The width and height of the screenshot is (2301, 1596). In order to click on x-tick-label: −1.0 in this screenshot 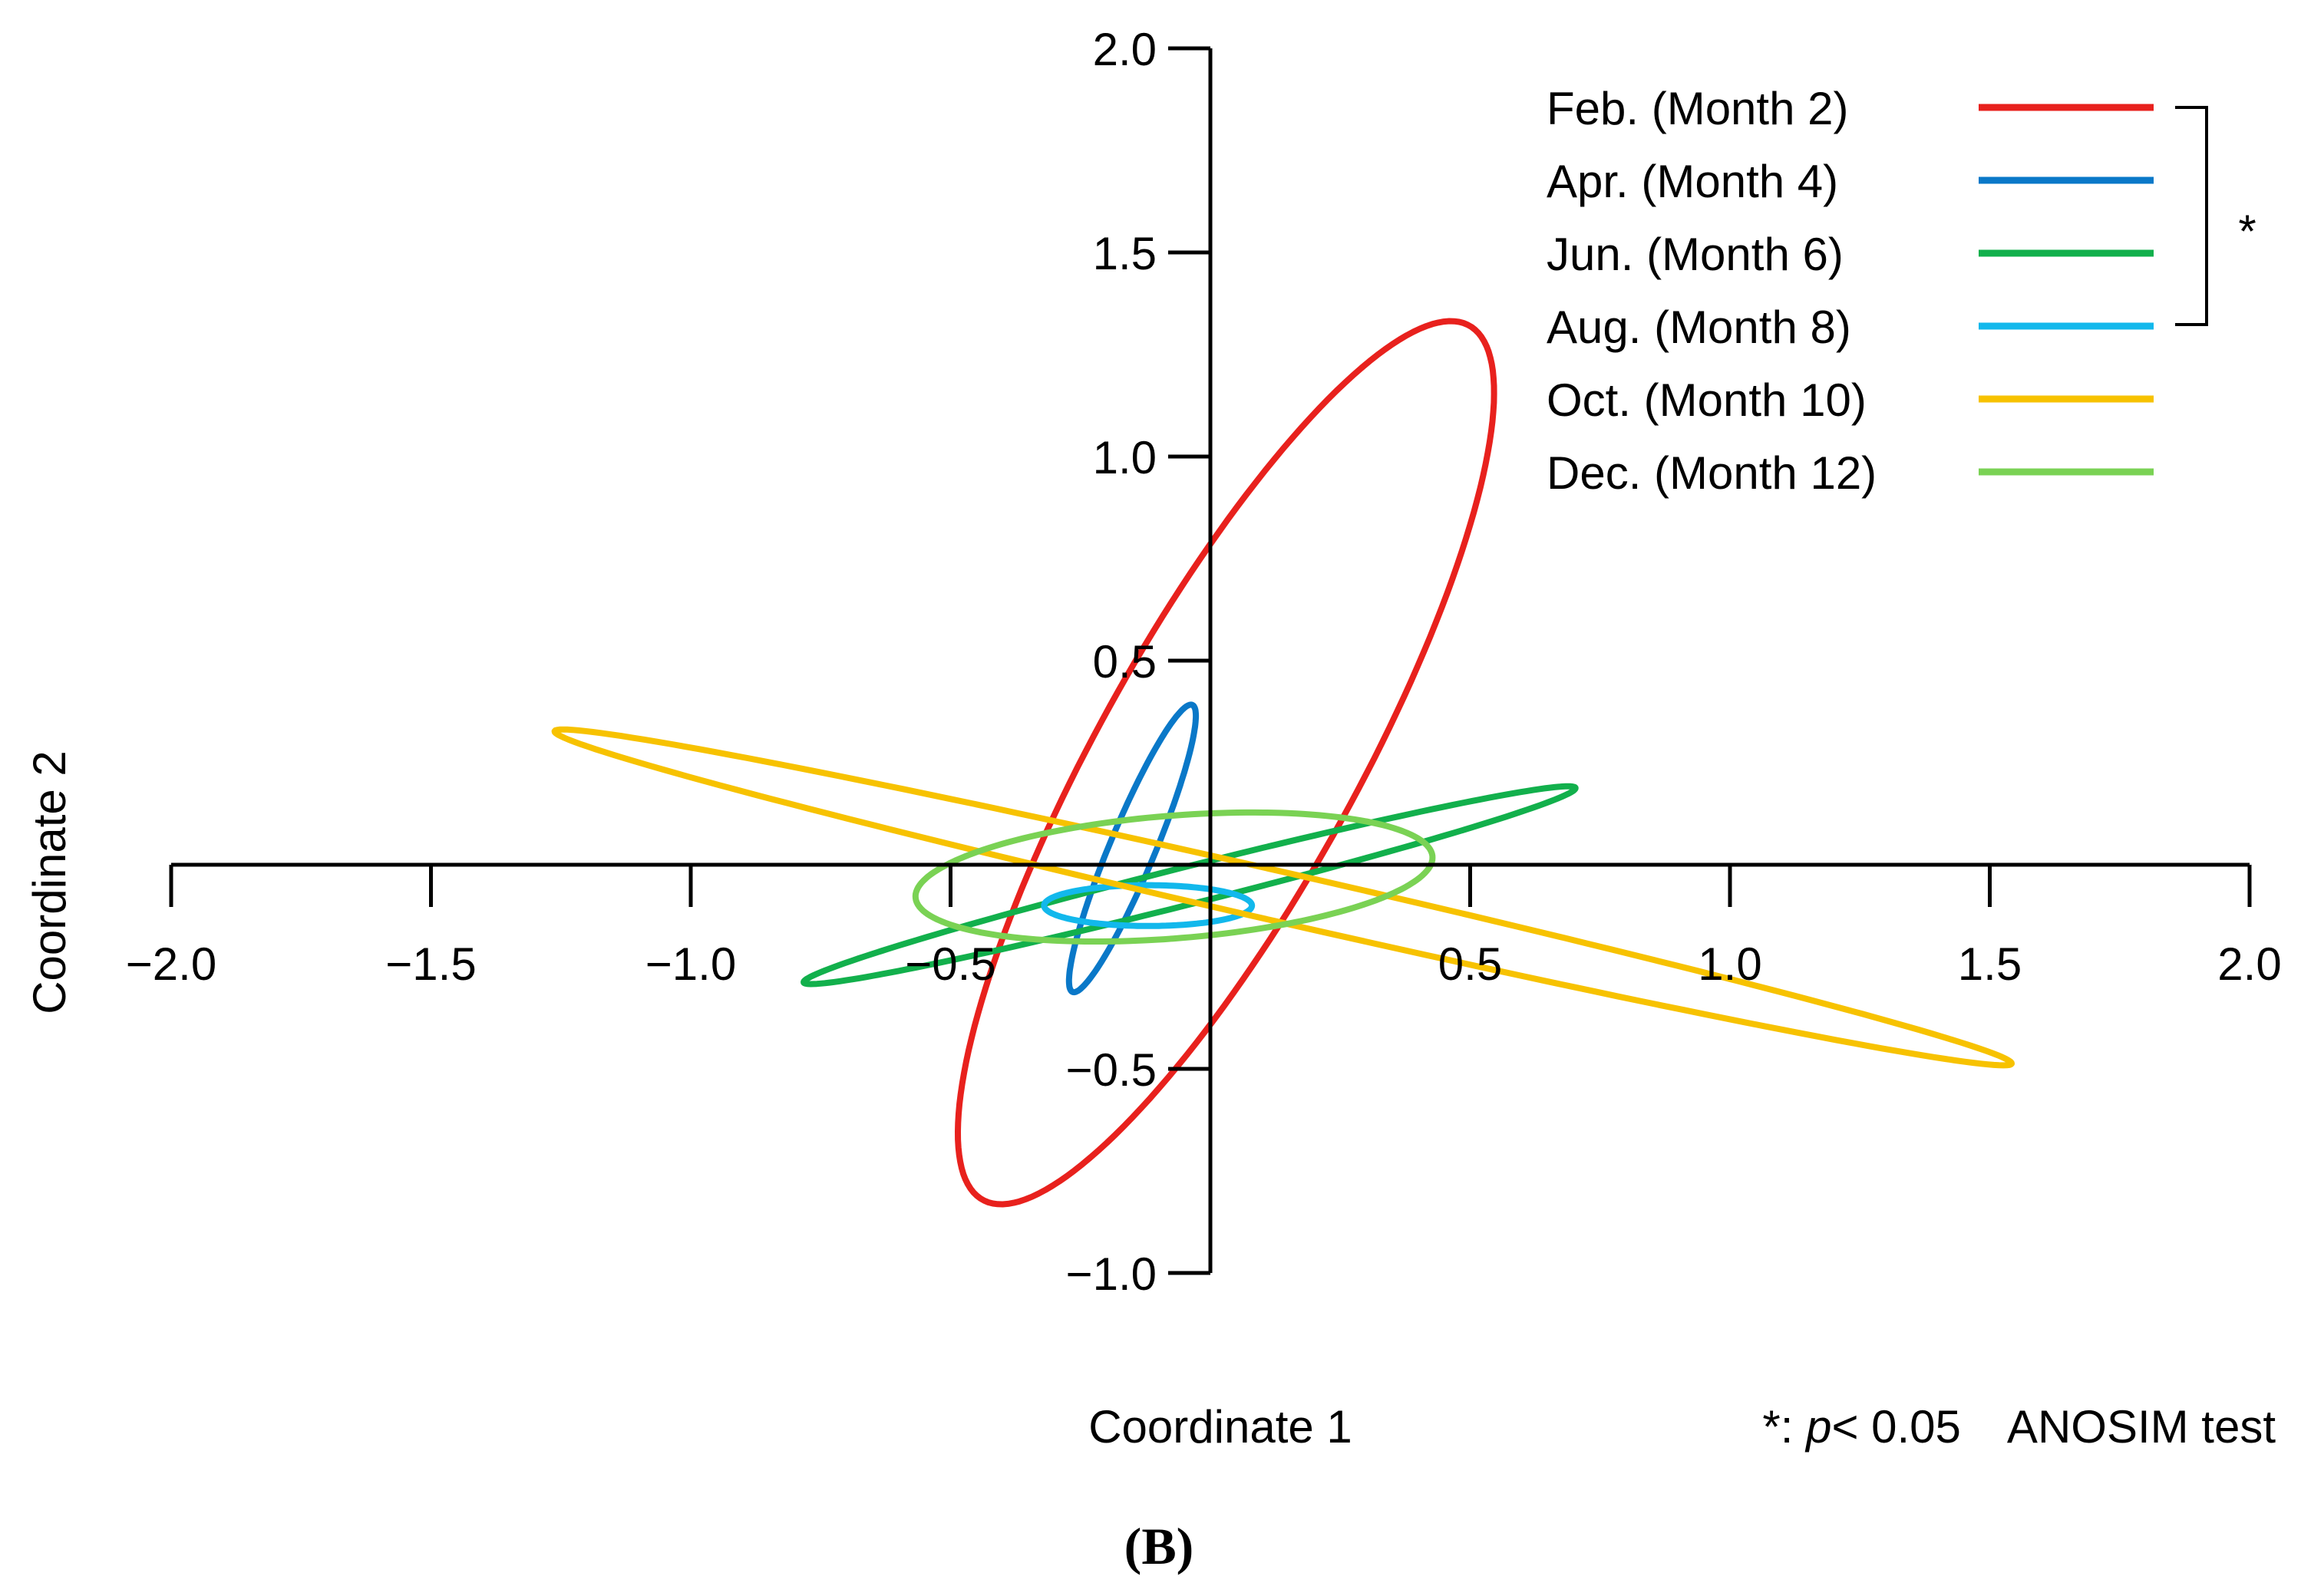, I will do `click(691, 964)`.